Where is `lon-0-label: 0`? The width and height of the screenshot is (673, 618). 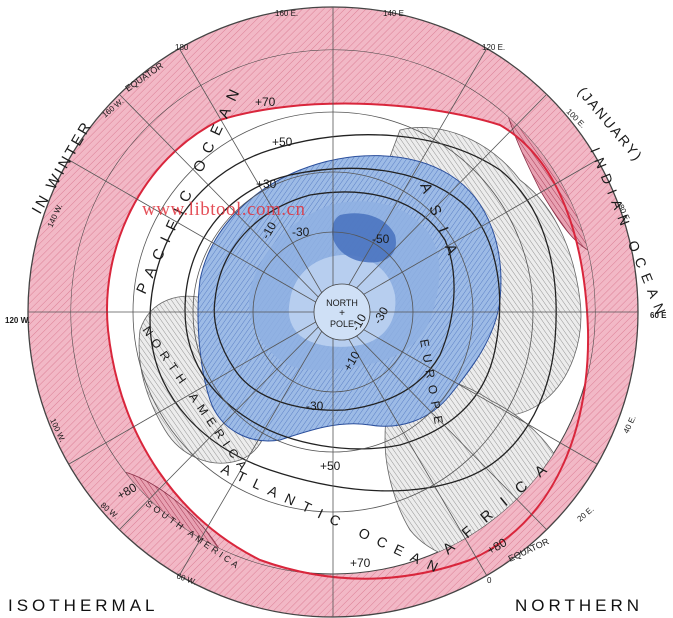
lon-0-label: 0 is located at coordinates (489, 580).